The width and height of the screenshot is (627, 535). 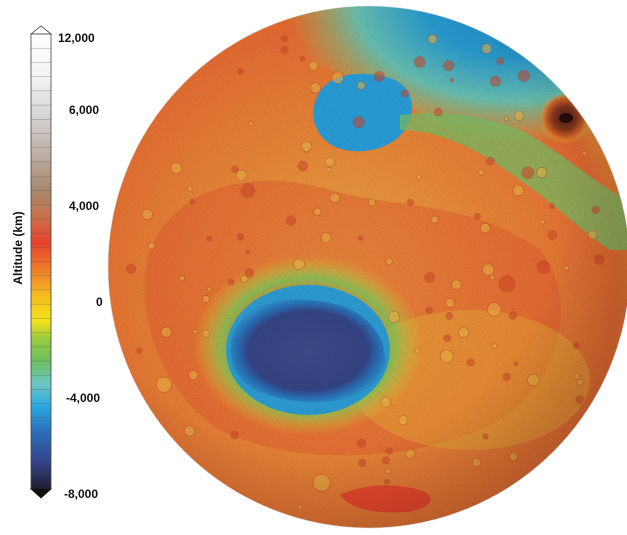 What do you see at coordinates (76, 38) in the screenshot?
I see `tick-label-12000: 12,000` at bounding box center [76, 38].